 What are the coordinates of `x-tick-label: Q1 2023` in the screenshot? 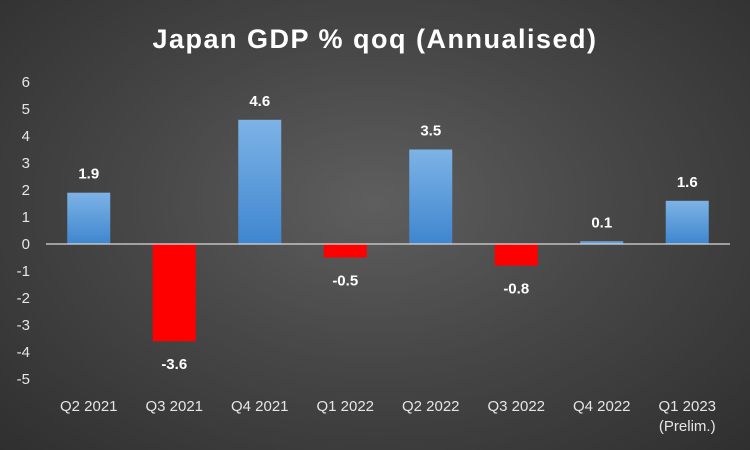 It's located at (687, 406).